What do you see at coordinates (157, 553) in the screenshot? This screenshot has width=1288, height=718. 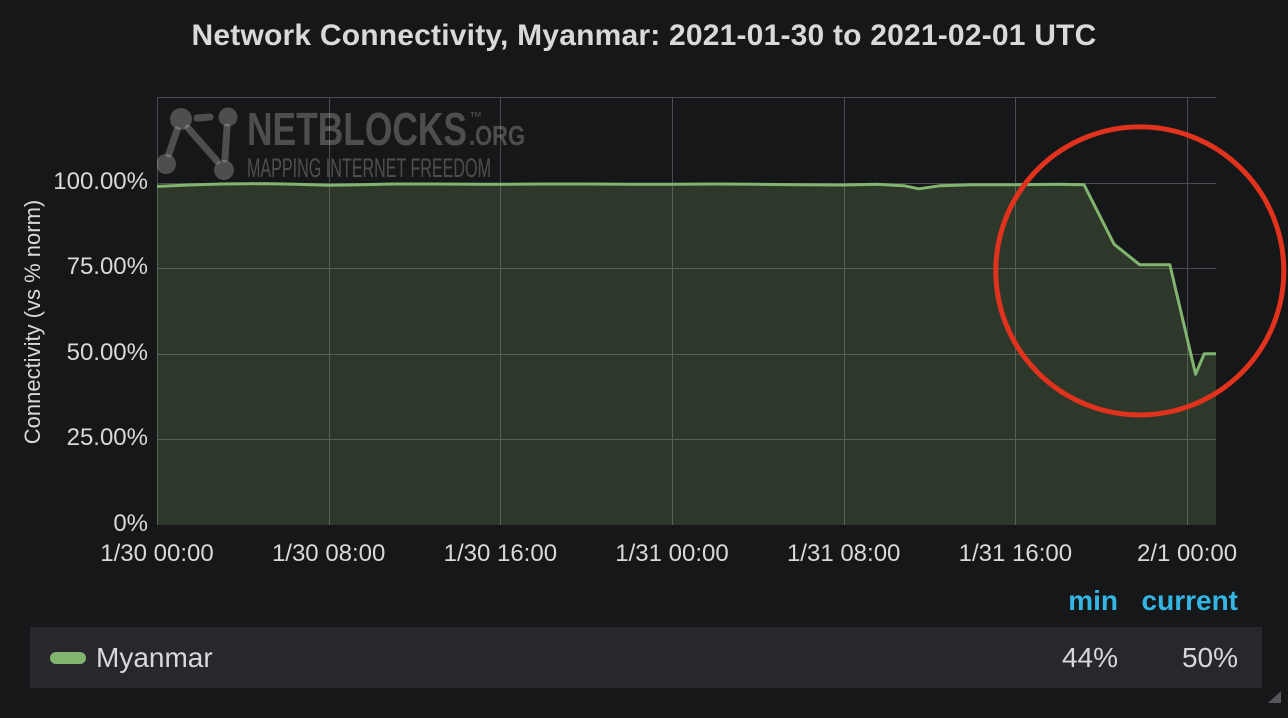 I see `x-tick-label: 1/30 00:00` at bounding box center [157, 553].